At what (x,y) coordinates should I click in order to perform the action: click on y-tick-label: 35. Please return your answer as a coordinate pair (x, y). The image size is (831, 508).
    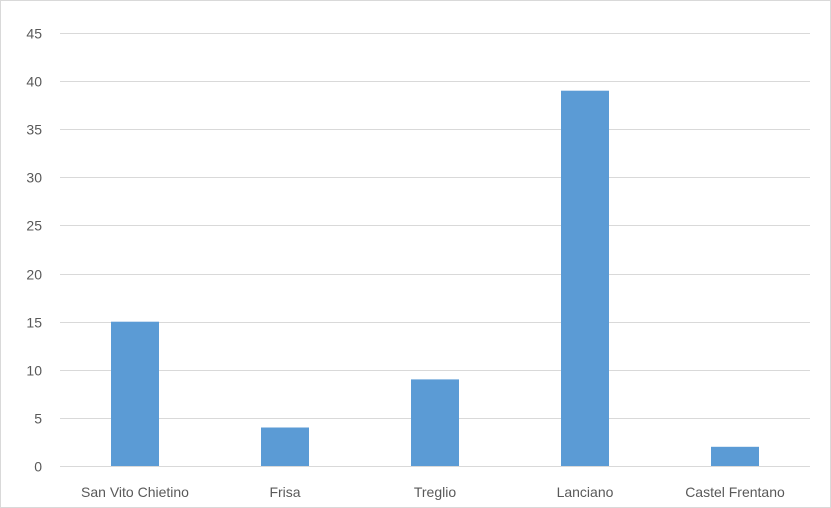
    Looking at the image, I should click on (34, 130).